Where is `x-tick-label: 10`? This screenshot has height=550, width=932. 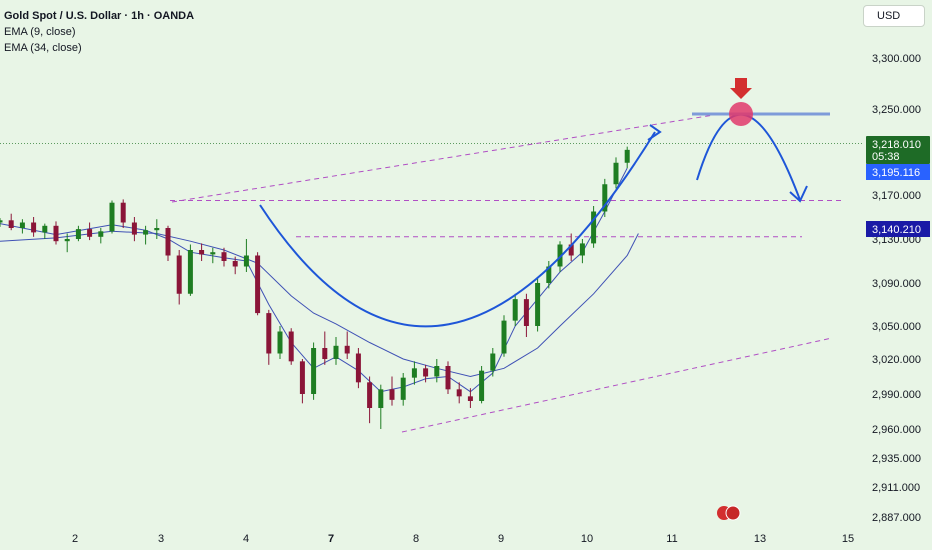
x-tick-label: 10 is located at coordinates (587, 539).